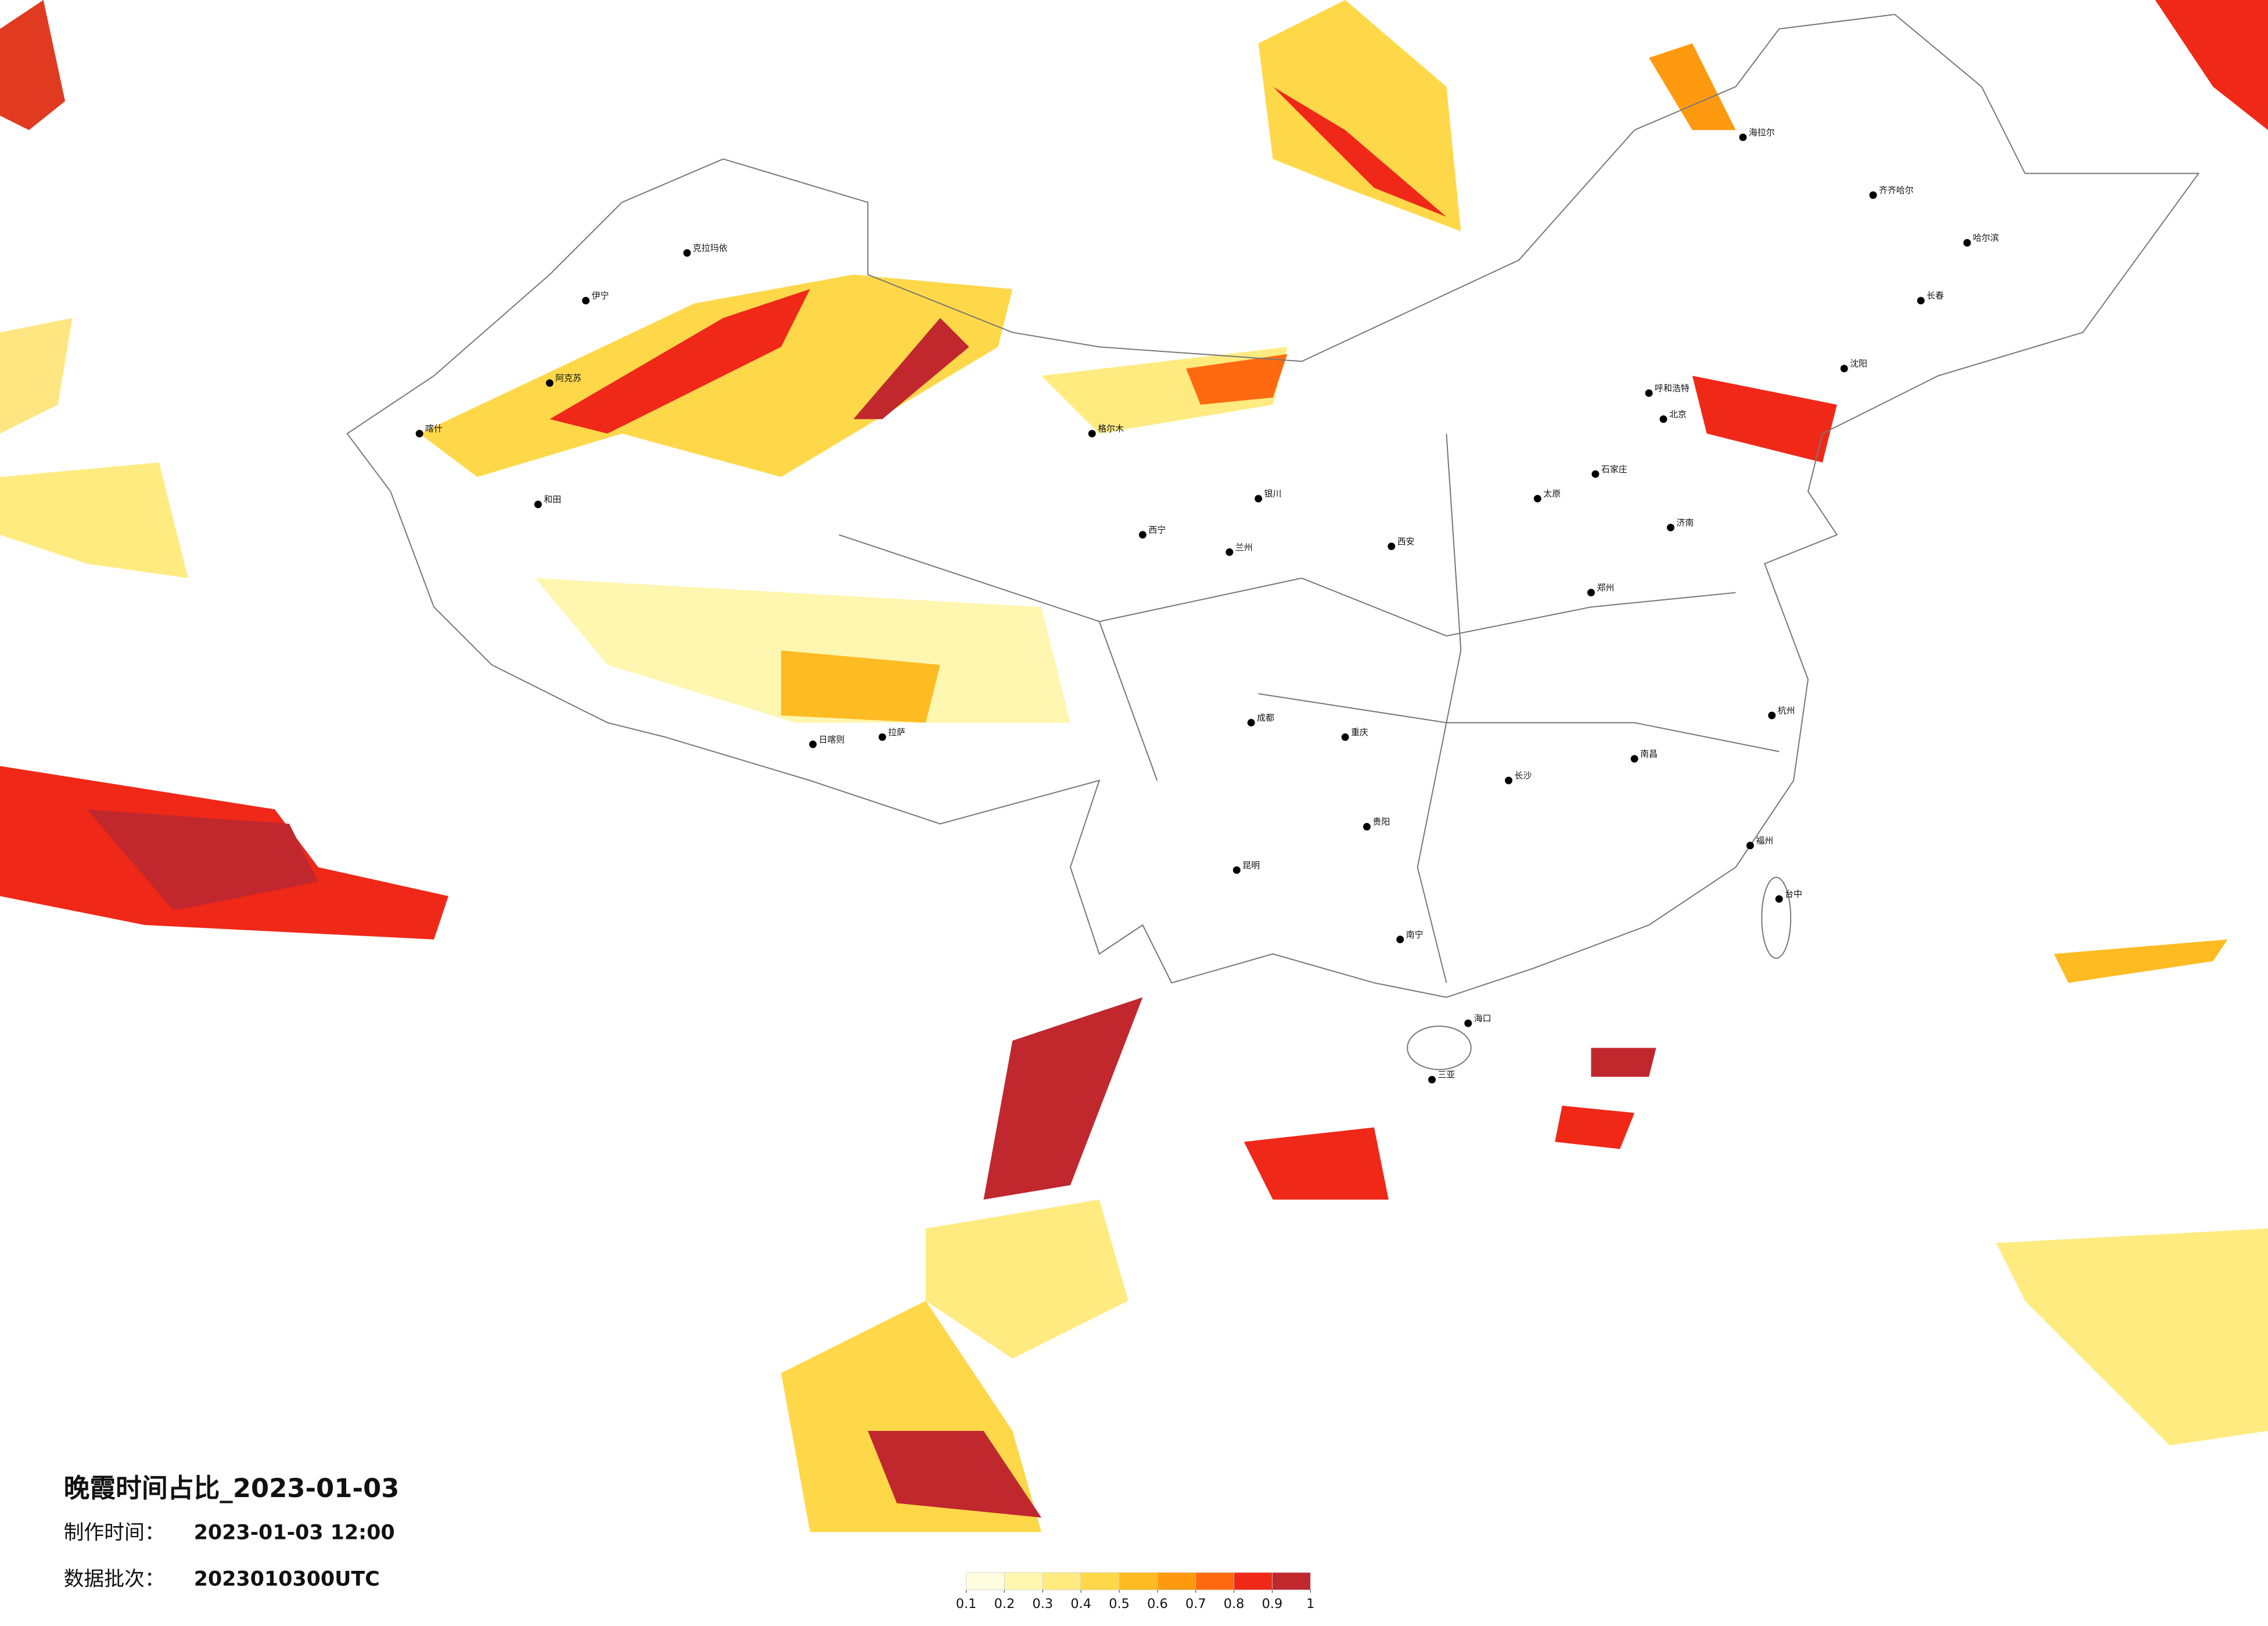 This screenshot has height=1626, width=2268. Describe the element at coordinates (294, 1533) in the screenshot. I see `production-value: 2023-01-03 12:00` at that location.